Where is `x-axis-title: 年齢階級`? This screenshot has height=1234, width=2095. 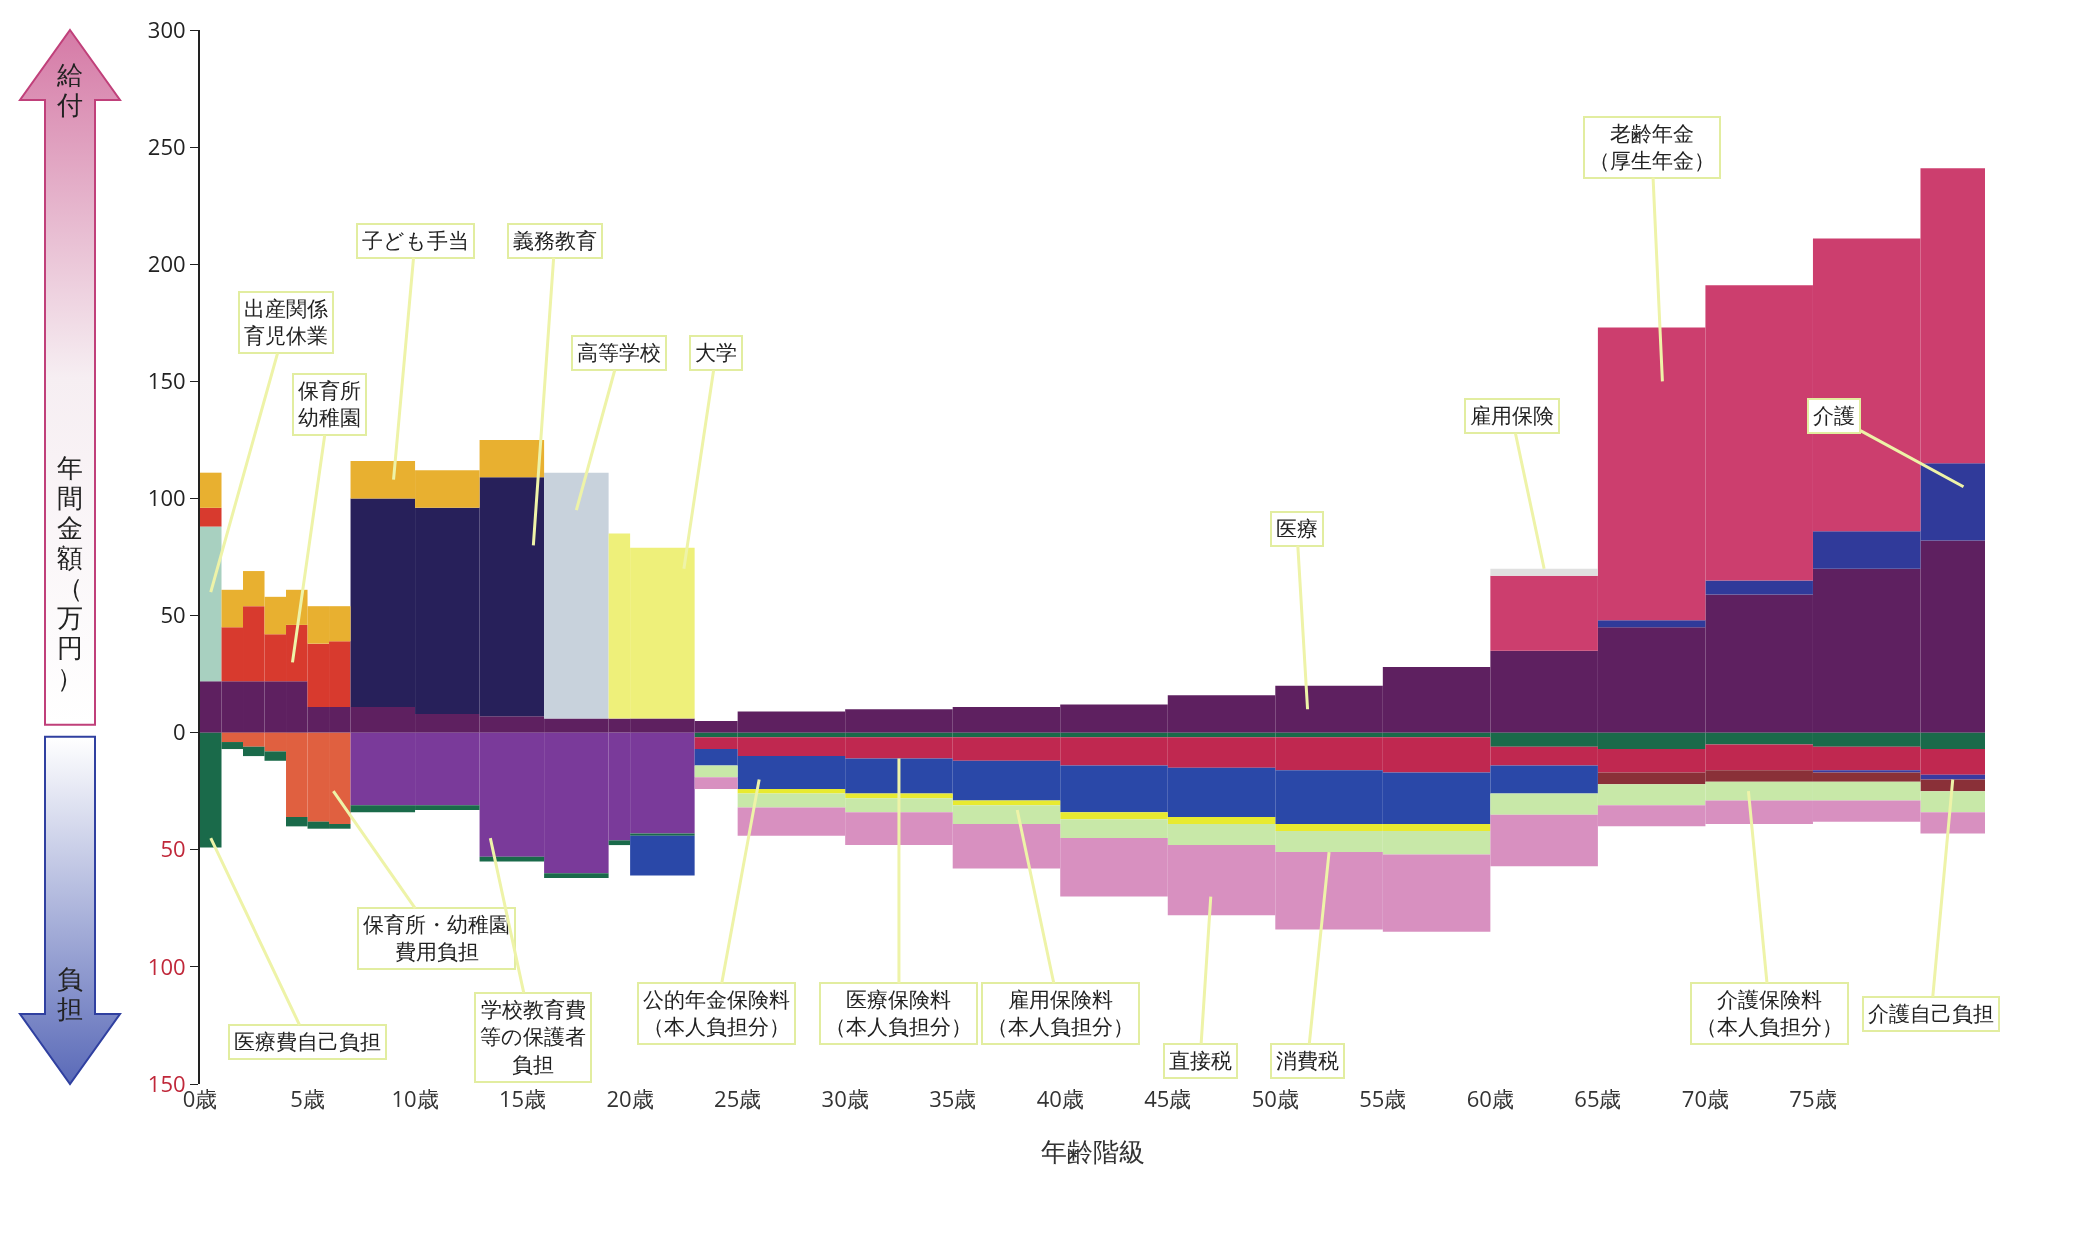
x-axis-title: 年齢階級 is located at coordinates (1092, 1150).